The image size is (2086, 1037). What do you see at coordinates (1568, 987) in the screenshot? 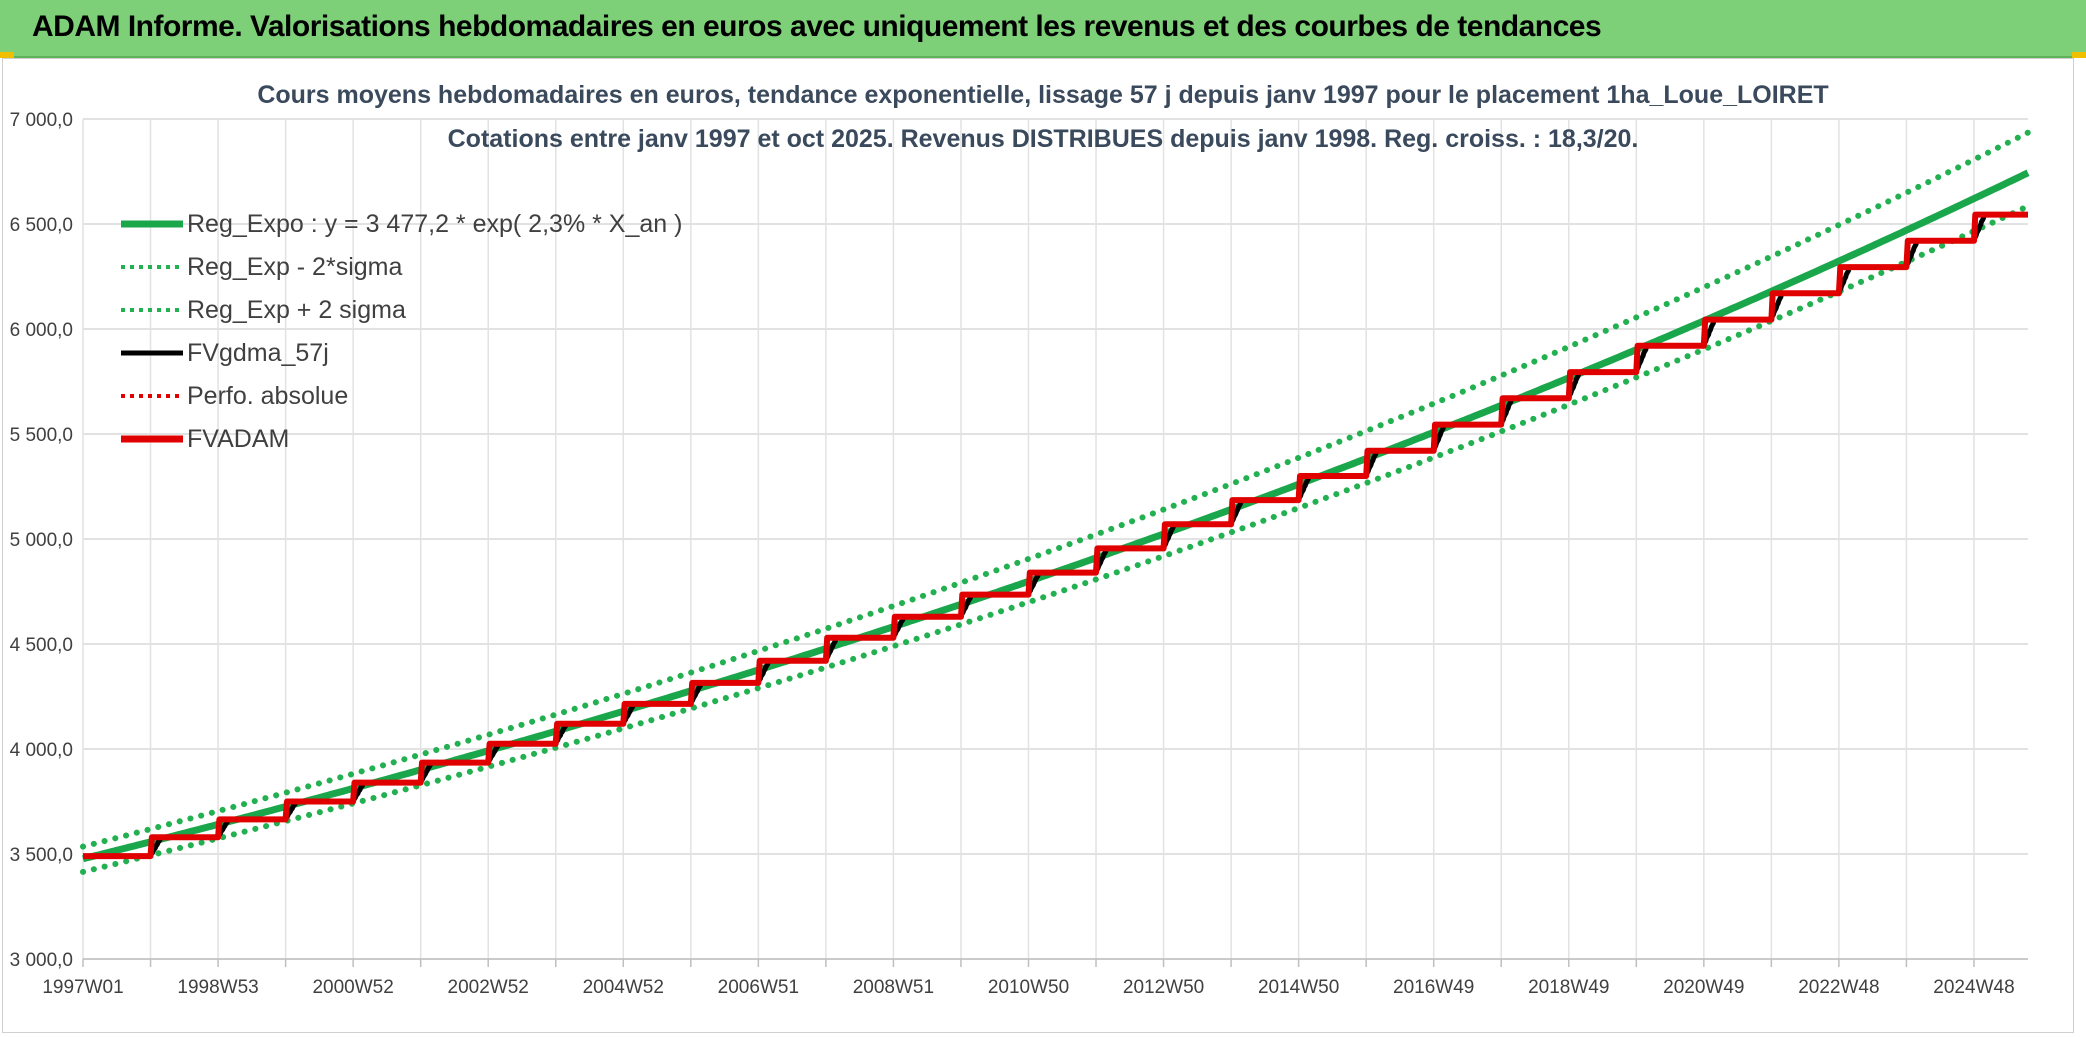
I see `x-tick-label: 2018W49` at bounding box center [1568, 987].